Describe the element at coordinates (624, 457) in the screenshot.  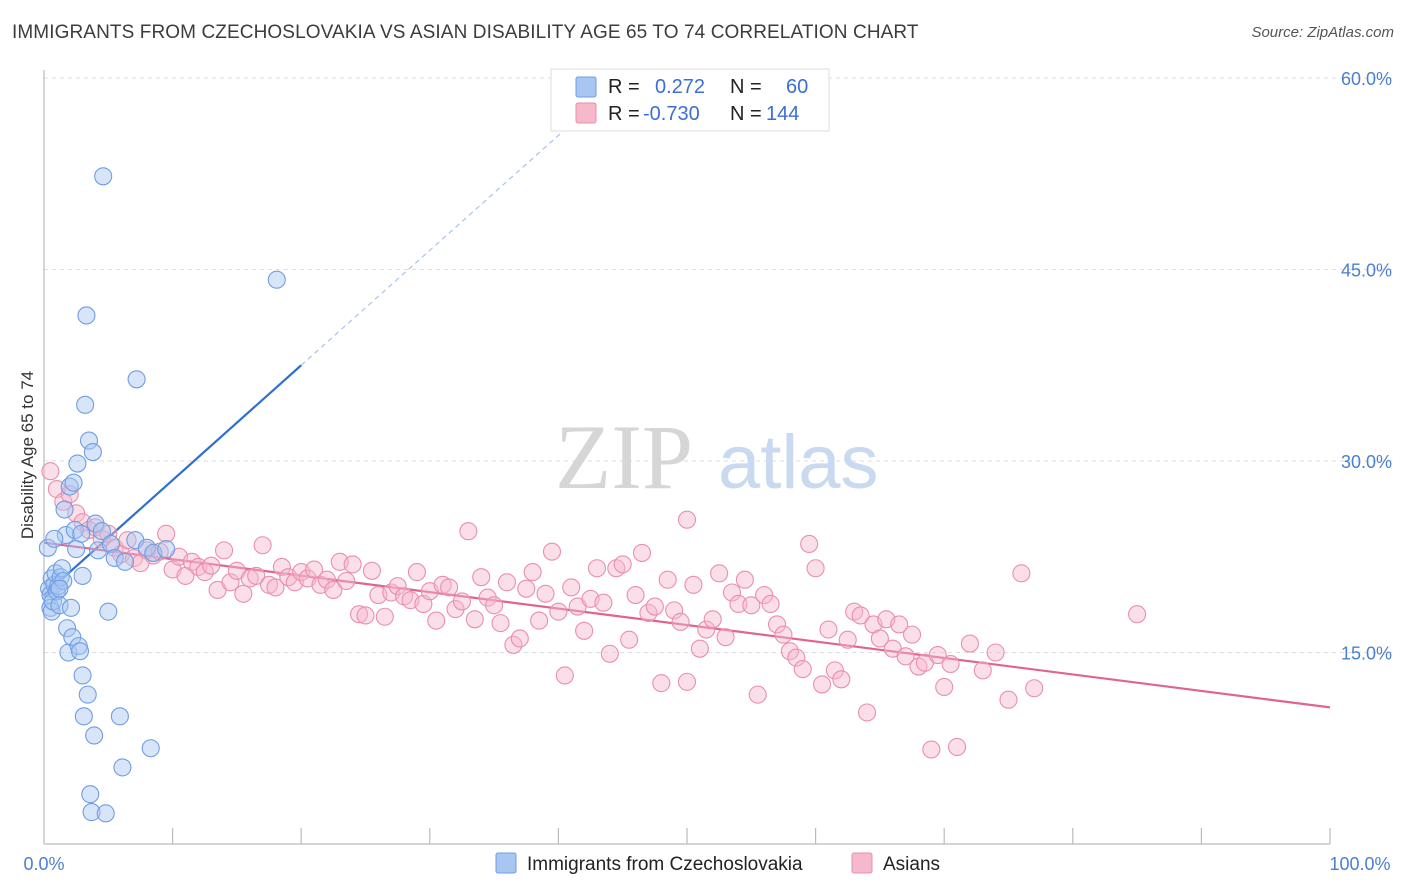
I see `watermark-zip: ZIP` at that location.